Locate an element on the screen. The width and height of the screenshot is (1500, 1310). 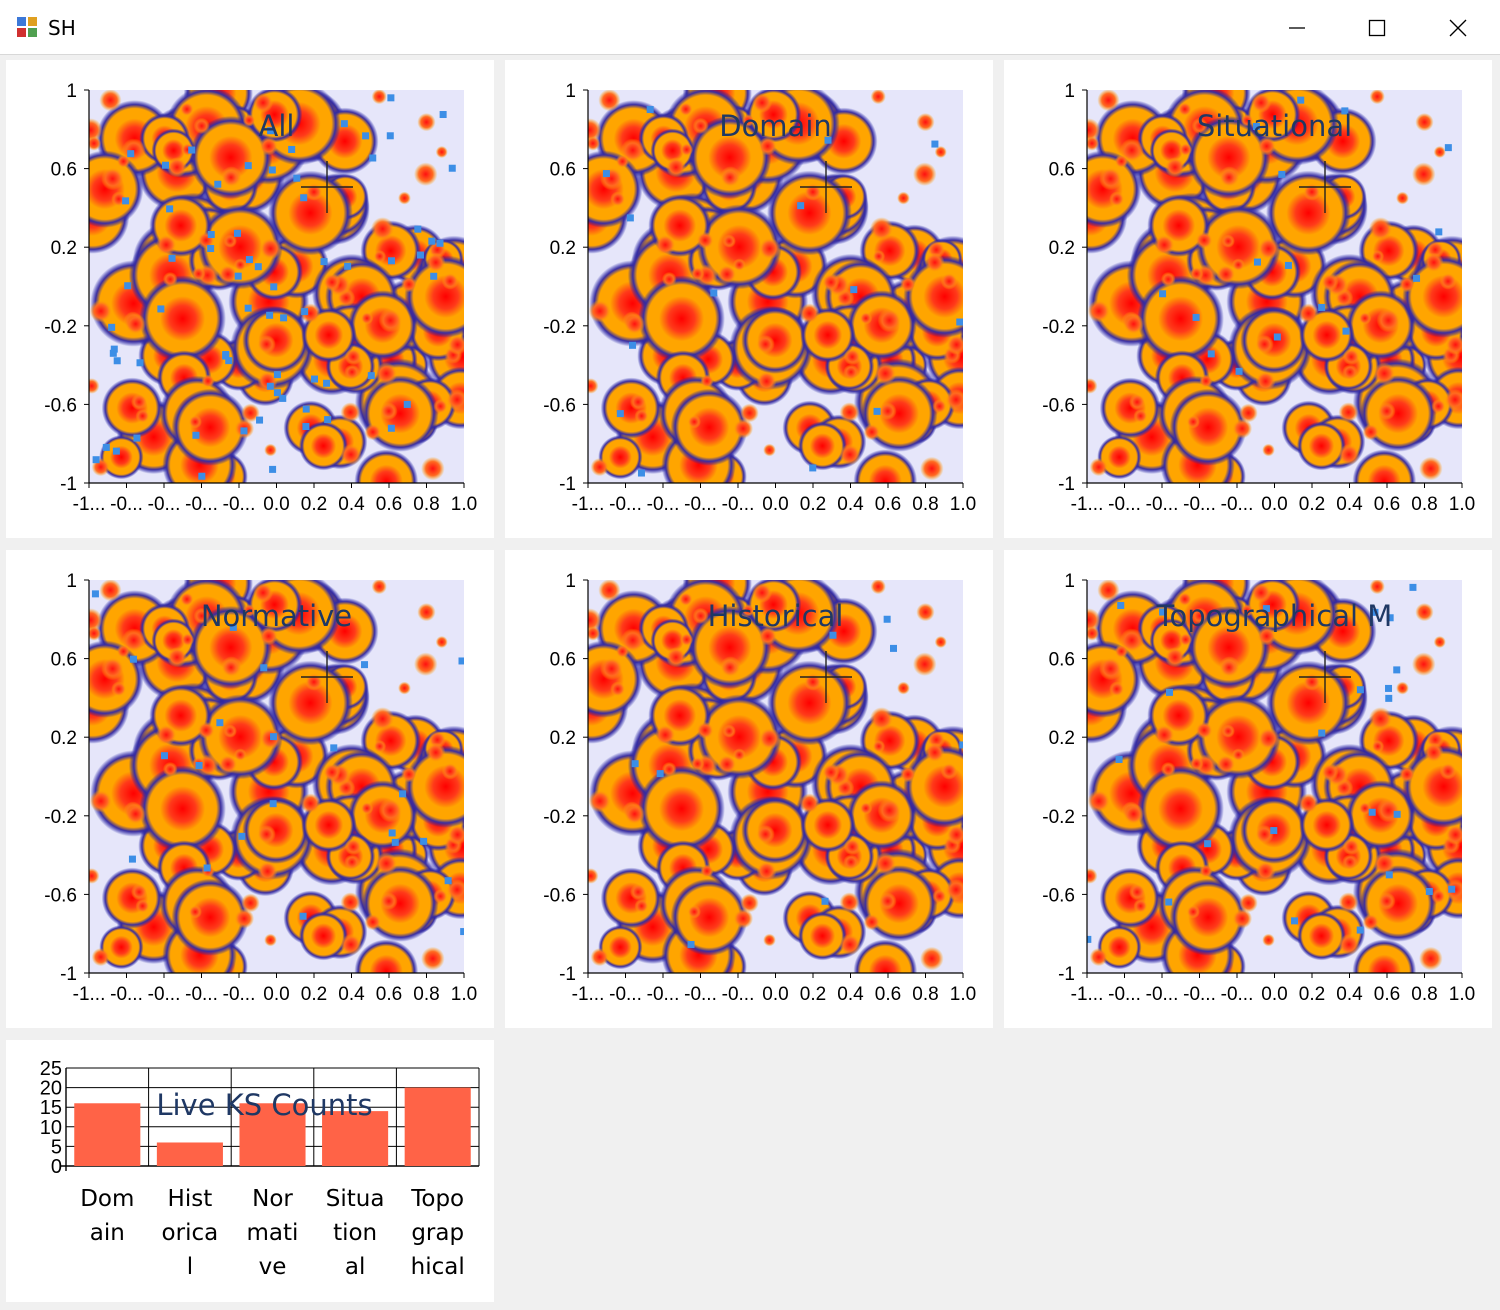
maximize-button is located at coordinates (1377, 27).